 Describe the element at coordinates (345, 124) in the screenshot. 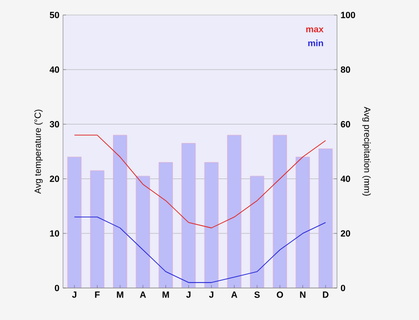

I see `y2-tick-label: 60` at that location.